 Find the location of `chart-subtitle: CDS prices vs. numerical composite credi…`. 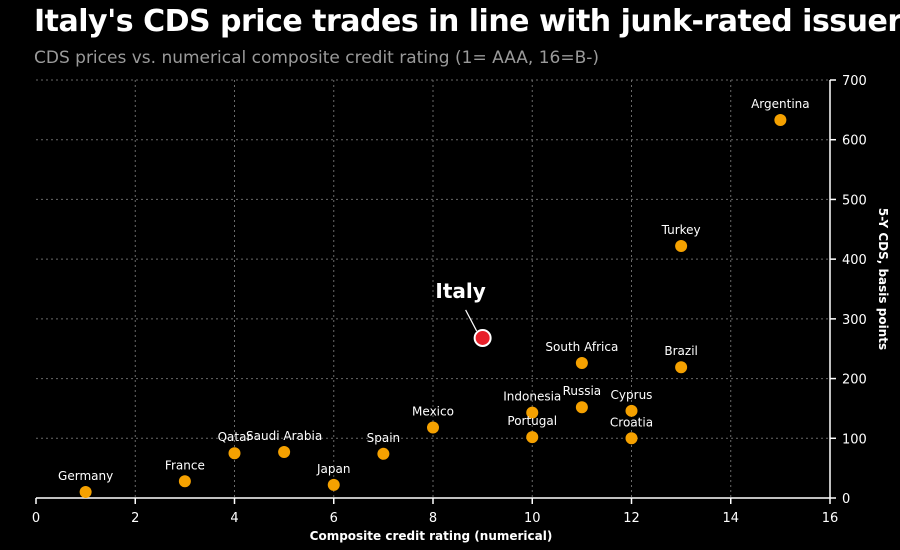

chart-subtitle: CDS prices vs. numerical composite credi… is located at coordinates (317, 58).